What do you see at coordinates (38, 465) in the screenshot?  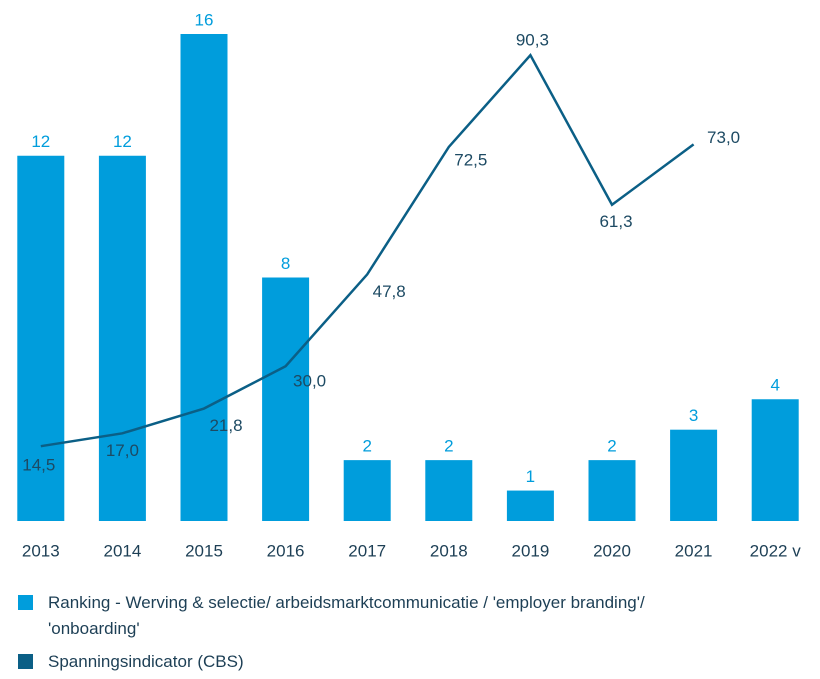 I see `line-value-label: 14,5` at bounding box center [38, 465].